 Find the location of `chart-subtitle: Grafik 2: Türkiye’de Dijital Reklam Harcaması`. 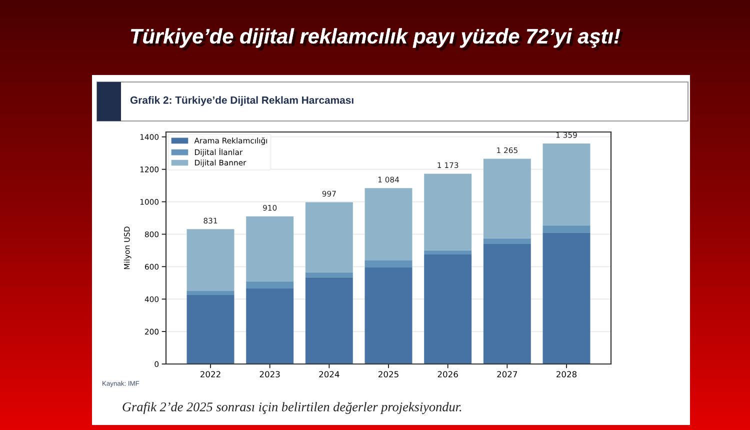

chart-subtitle: Grafik 2: Türkiye’de Dijital Reklam Harcaması is located at coordinates (242, 101).